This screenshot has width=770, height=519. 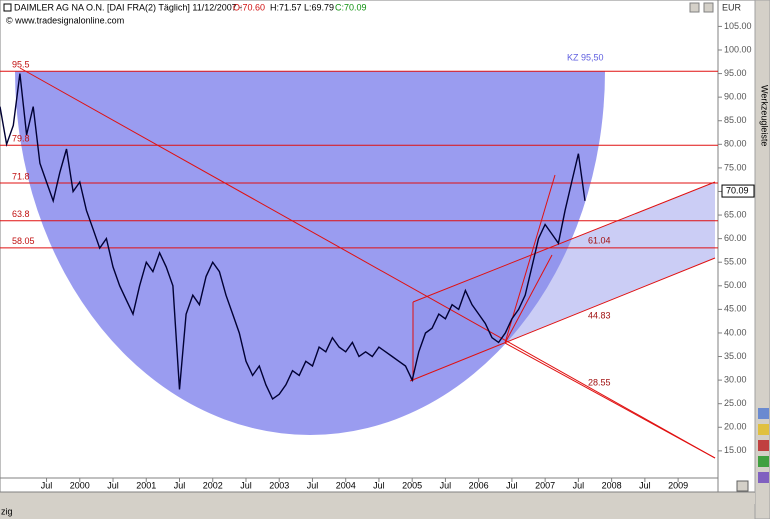 I want to click on scrollbar, so click(x=377, y=498).